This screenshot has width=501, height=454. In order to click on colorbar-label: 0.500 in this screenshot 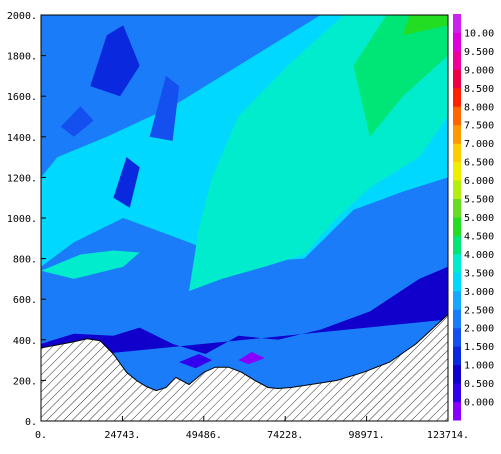, I will do `click(479, 384)`.